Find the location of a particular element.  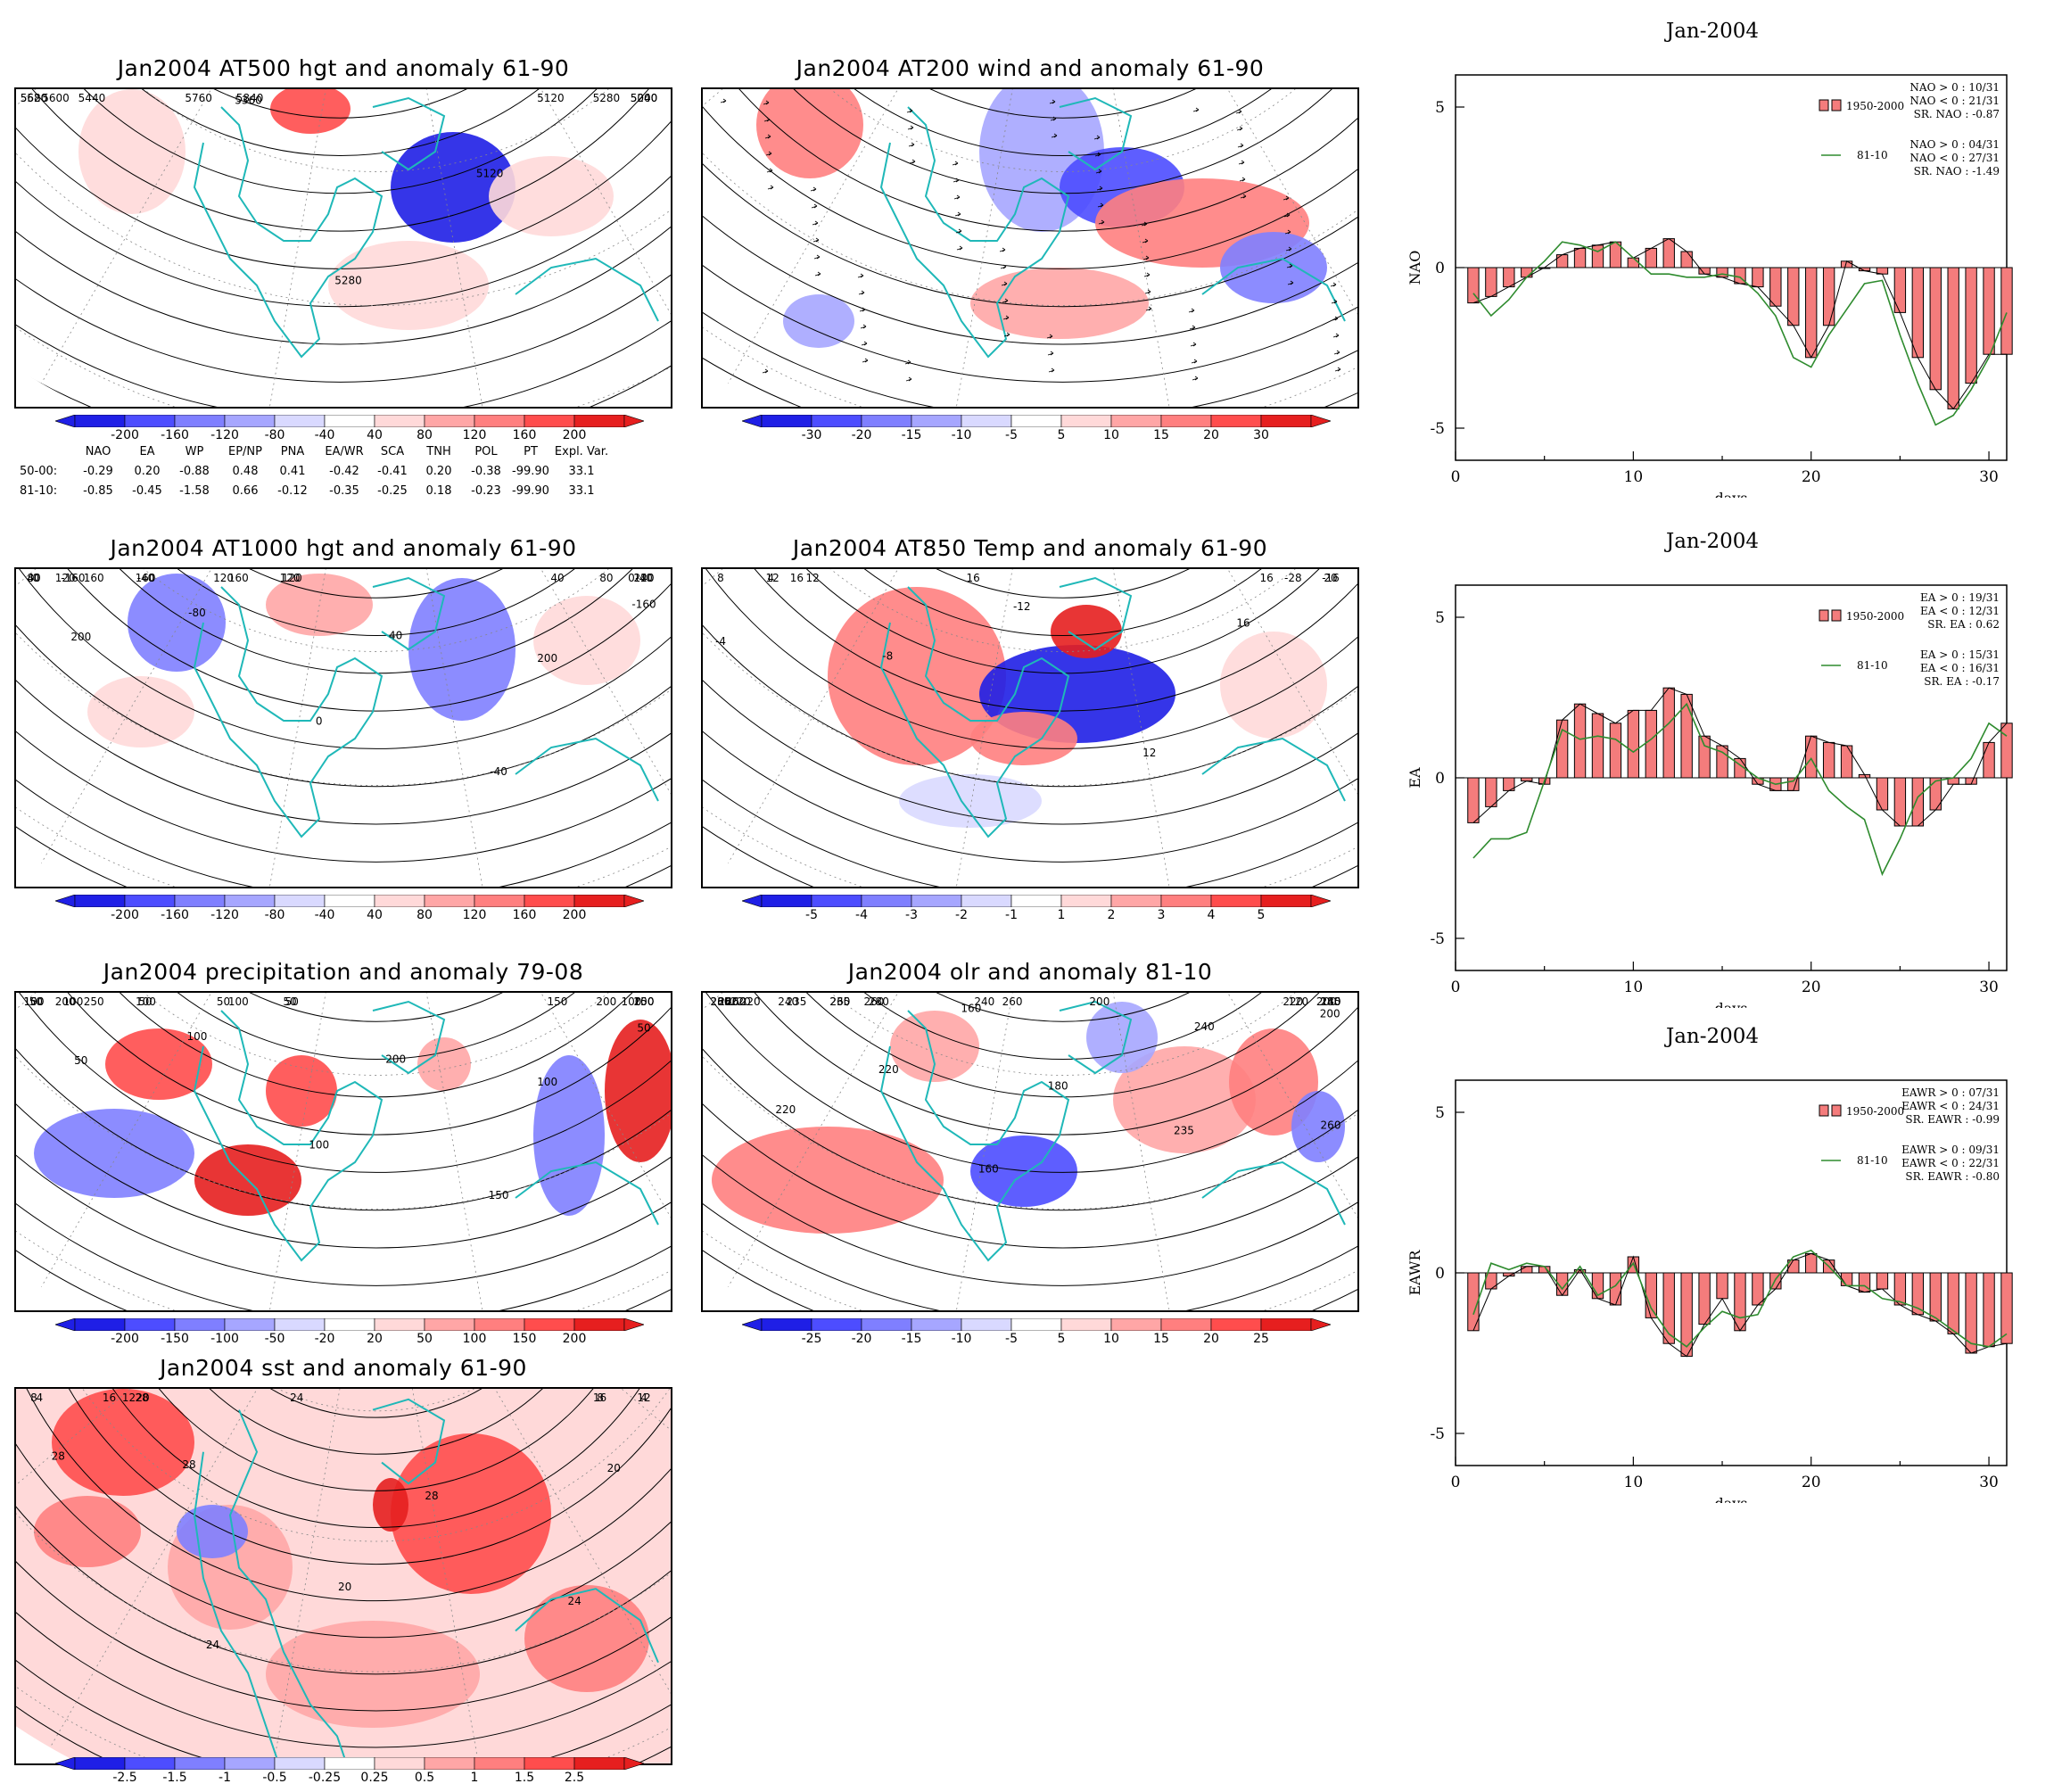

contour-label: 235 is located at coordinates (721, 1001).